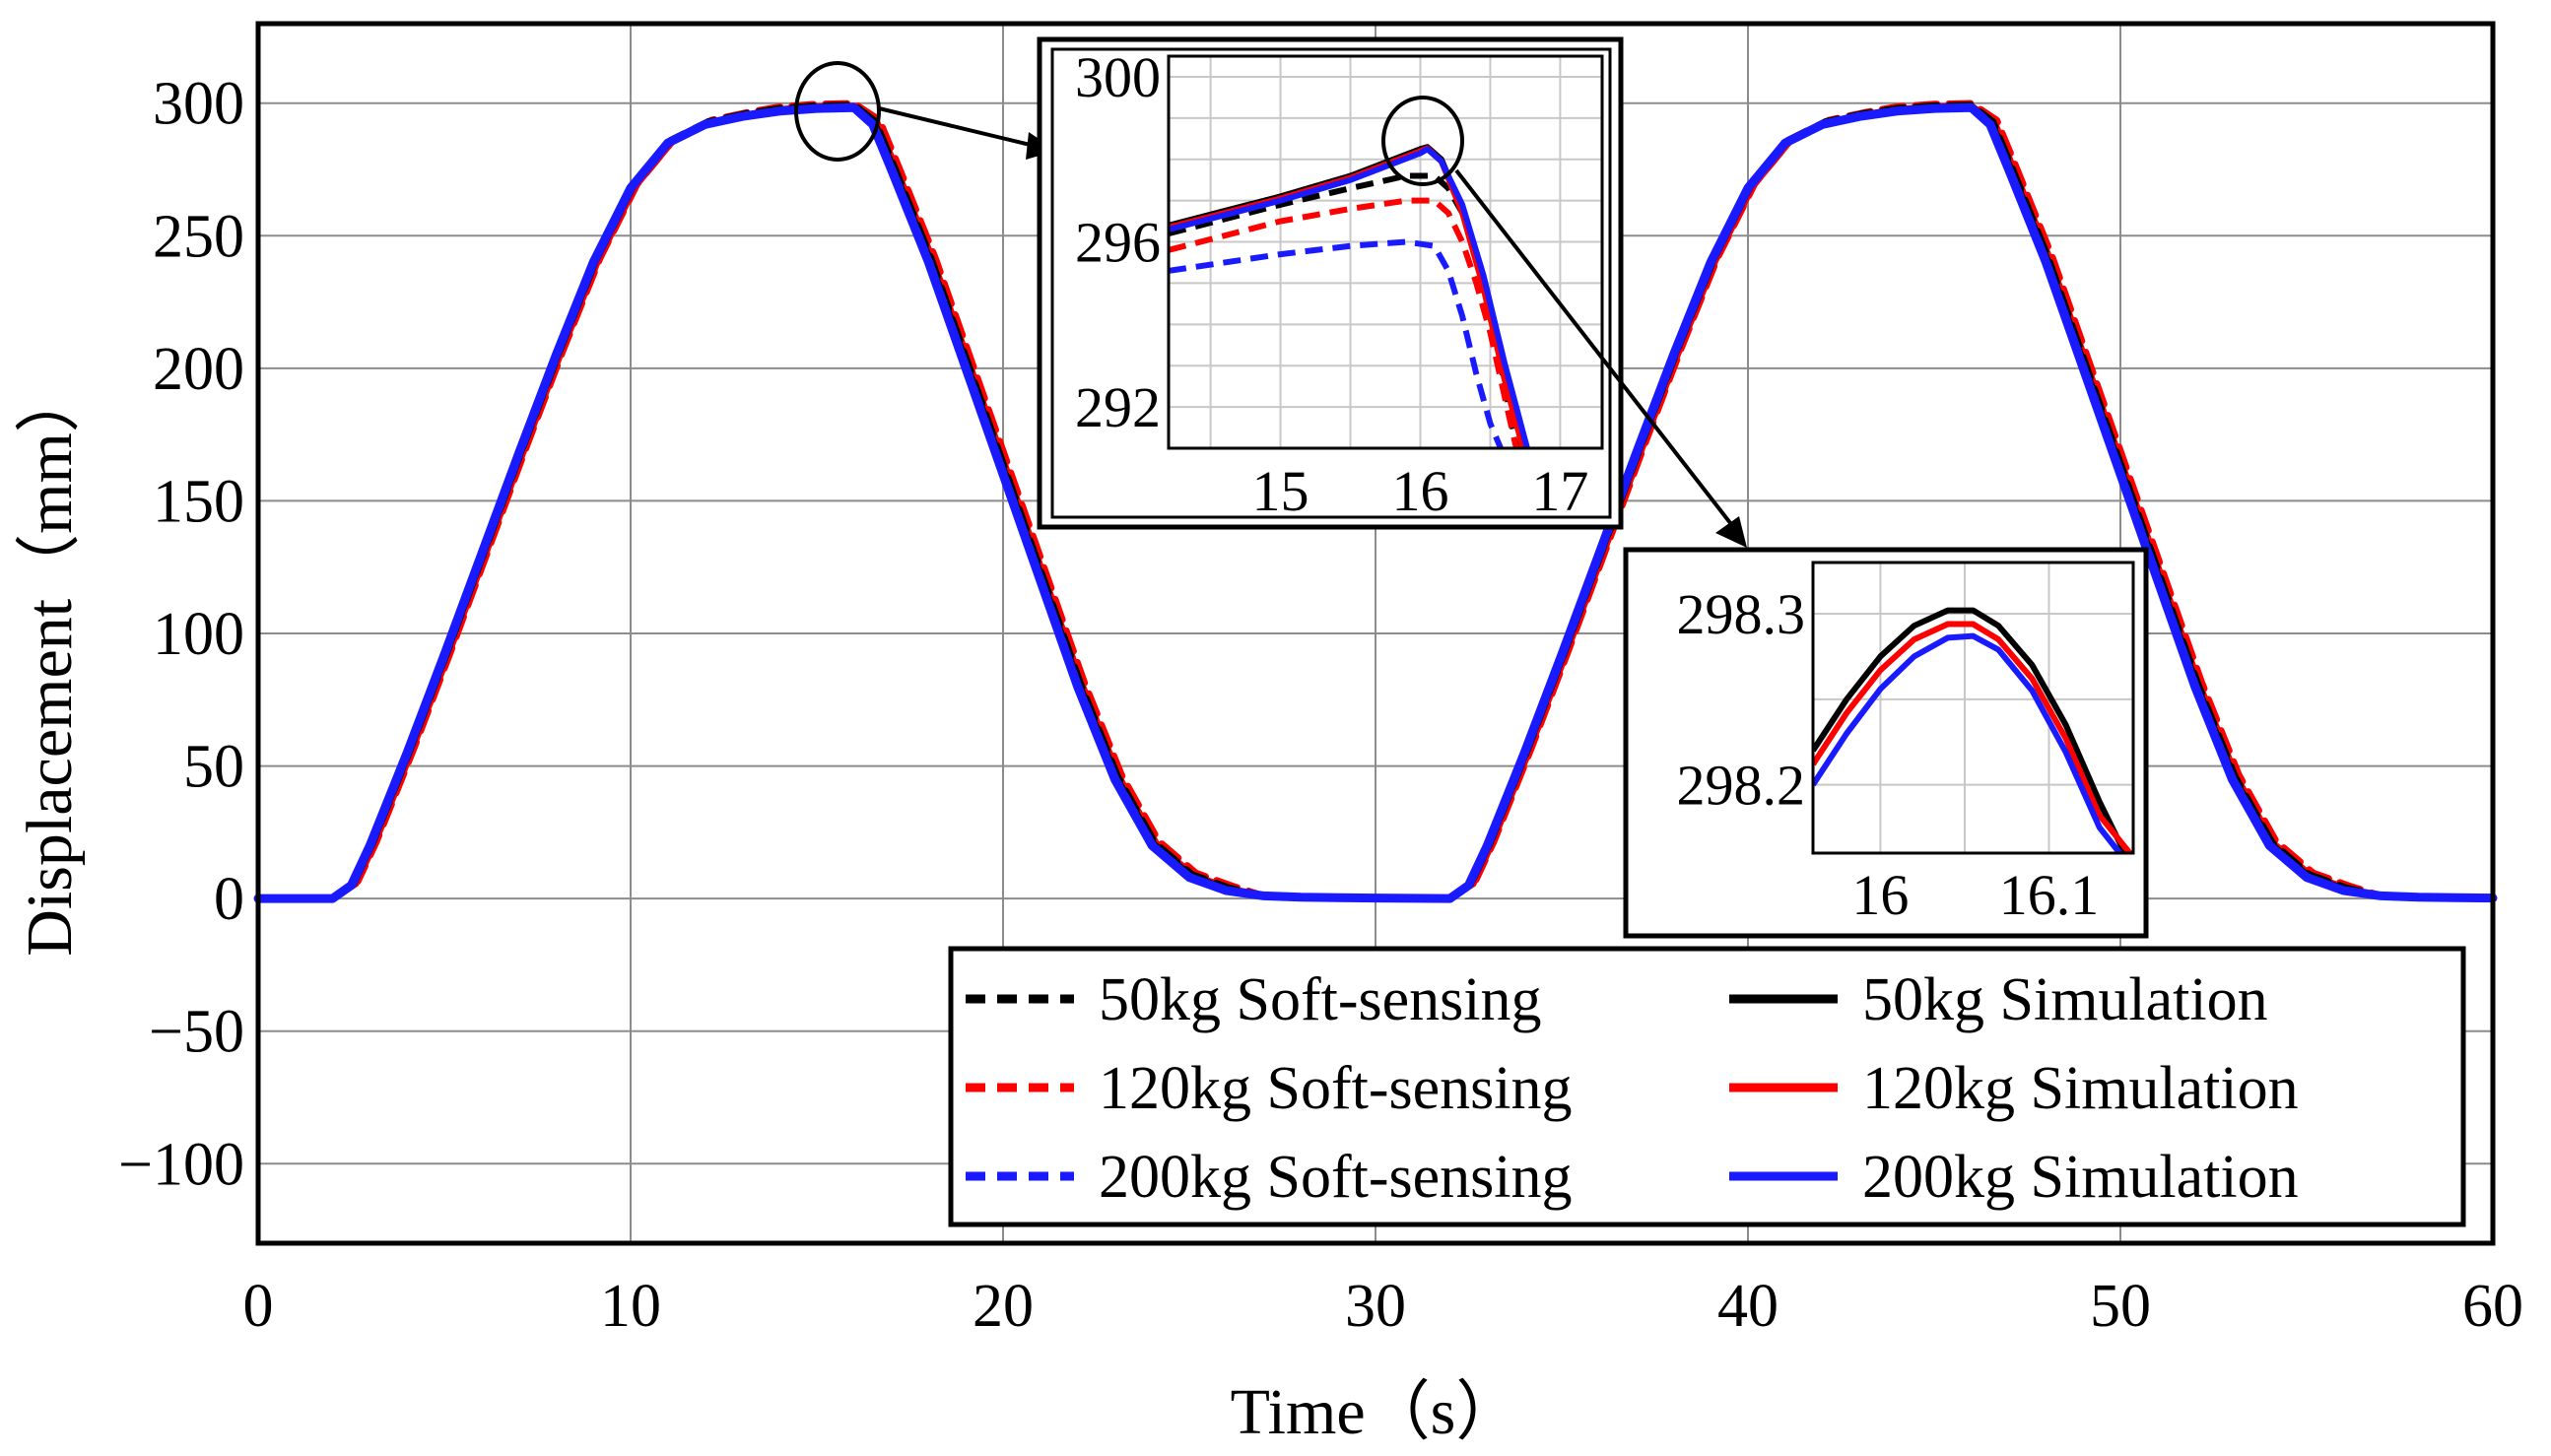 The width and height of the screenshot is (2551, 1456). What do you see at coordinates (1336, 1088) in the screenshot?
I see `legend-label-120kg-soft-sensing: 120kg Soft-sensing` at bounding box center [1336, 1088].